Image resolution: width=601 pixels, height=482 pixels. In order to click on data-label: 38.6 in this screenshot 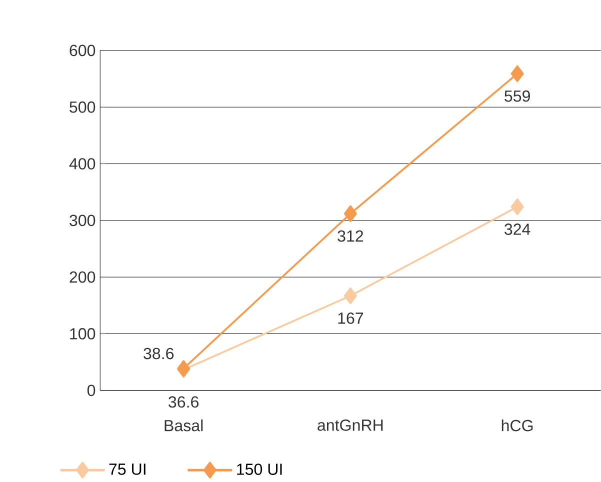, I will do `click(159, 354)`.